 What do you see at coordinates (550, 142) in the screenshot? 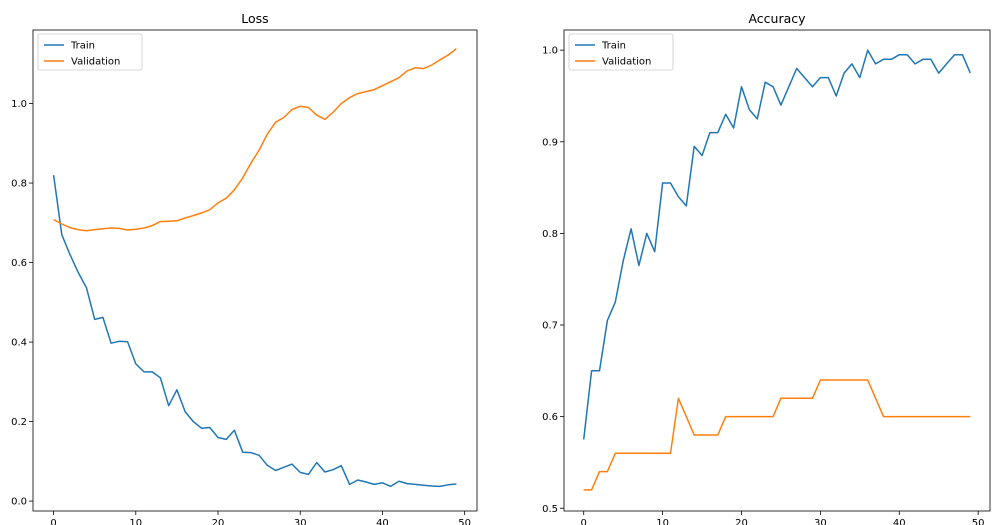
I see `y-tick-label: 0.9` at bounding box center [550, 142].